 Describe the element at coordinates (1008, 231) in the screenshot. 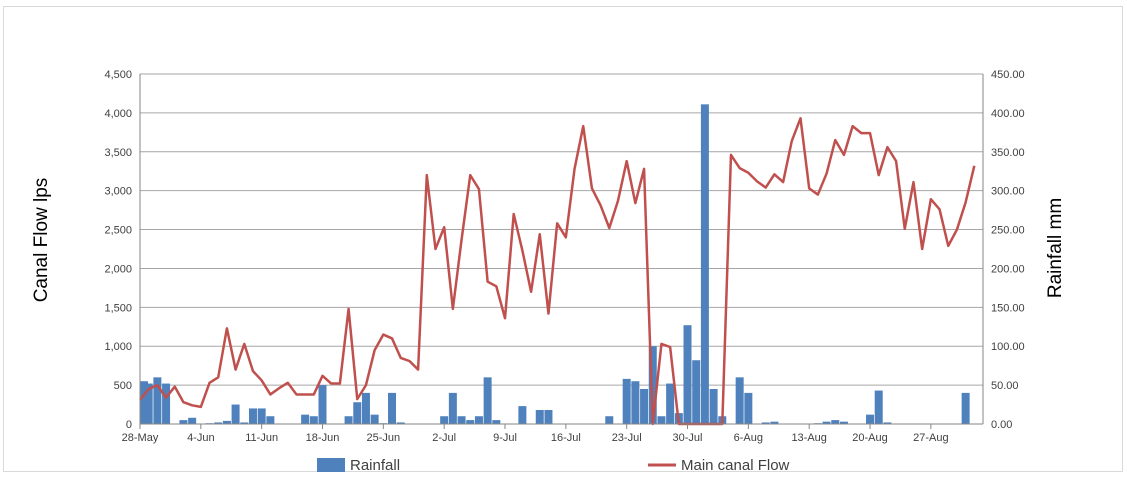

I see `right-tick-label: 250.00` at that location.